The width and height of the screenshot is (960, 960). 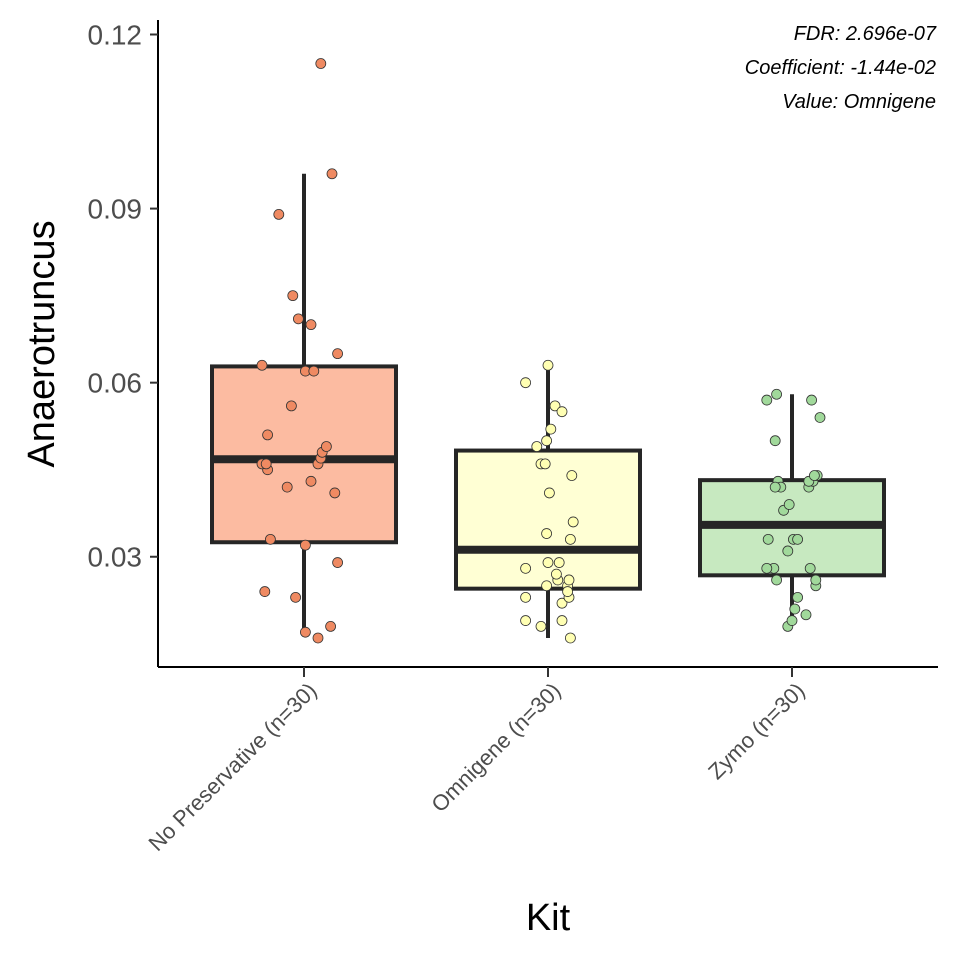 I want to click on y-ticks: 0.03 0.06 0.09 0.12, so click(x=123, y=296).